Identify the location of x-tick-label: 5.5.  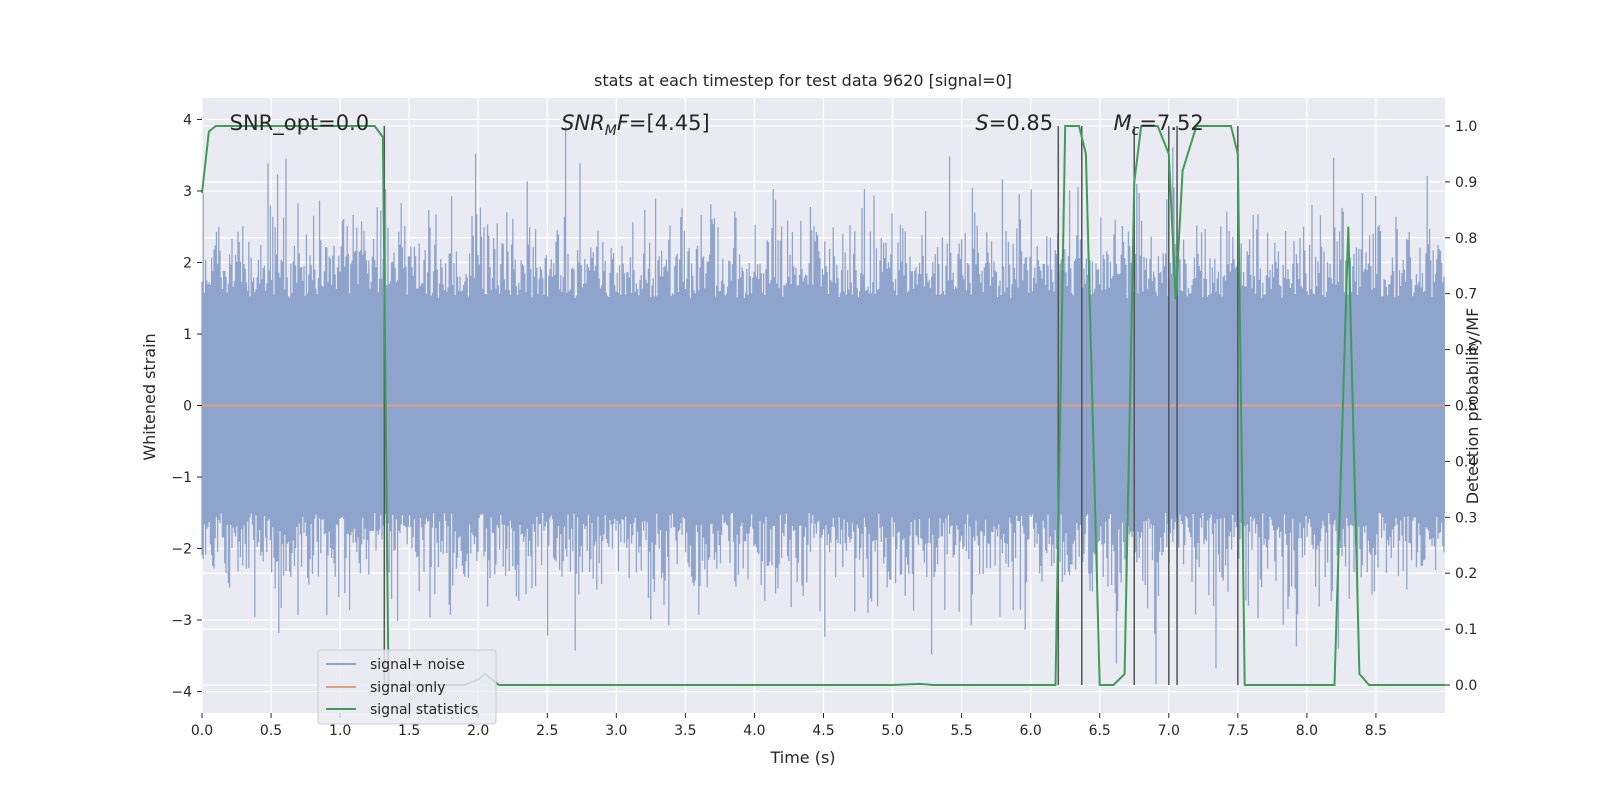
(961, 731).